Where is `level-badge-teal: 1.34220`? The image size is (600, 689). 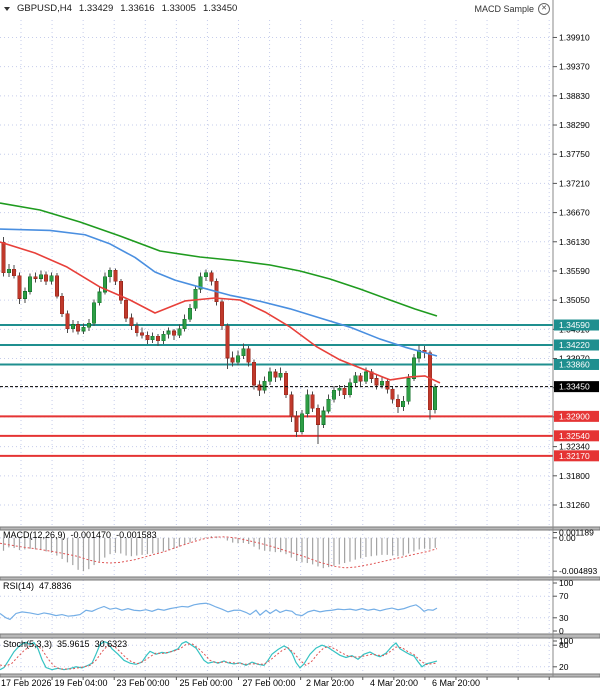 level-badge-teal: 1.34220 is located at coordinates (574, 345).